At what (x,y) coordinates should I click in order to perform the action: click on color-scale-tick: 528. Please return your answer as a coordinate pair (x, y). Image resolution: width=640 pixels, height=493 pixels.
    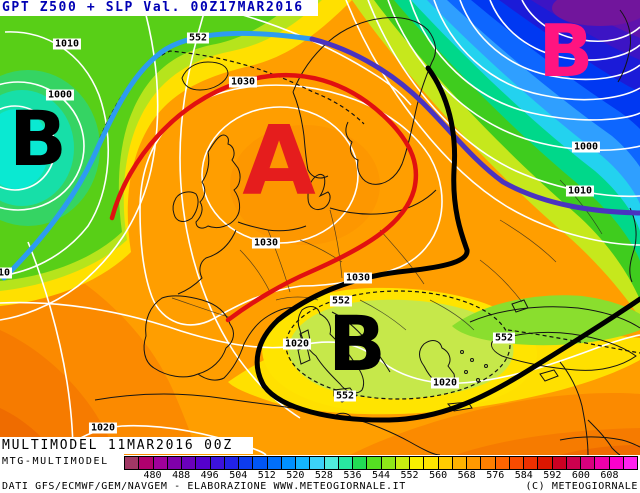
    Looking at the image, I should click on (323, 475).